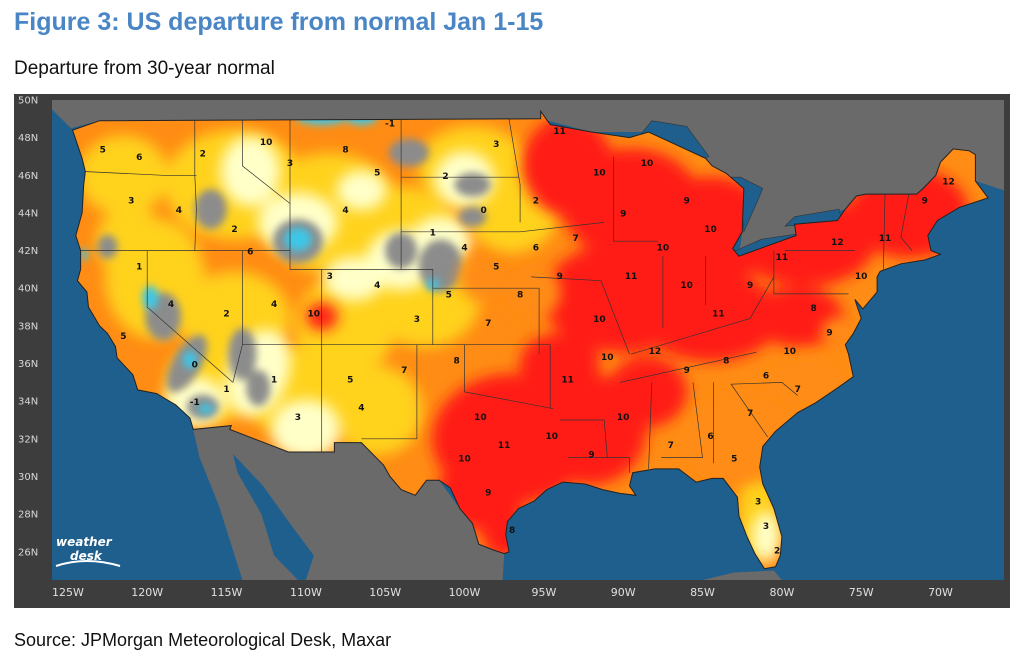 Image resolution: width=1021 pixels, height=666 pixels. I want to click on lat-label-44n: 44N, so click(28, 213).